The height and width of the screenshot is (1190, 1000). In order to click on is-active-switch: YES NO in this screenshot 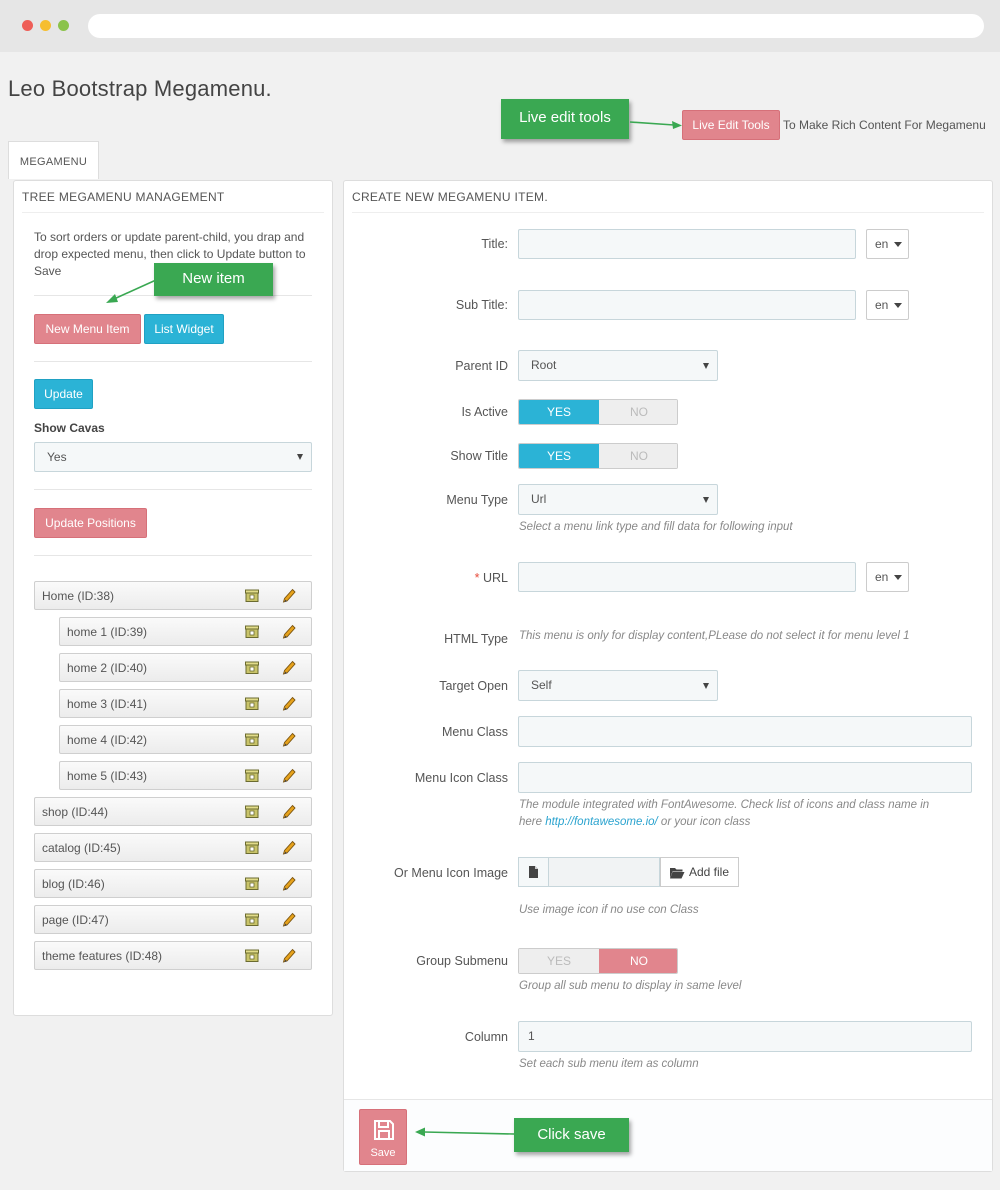, I will do `click(598, 412)`.